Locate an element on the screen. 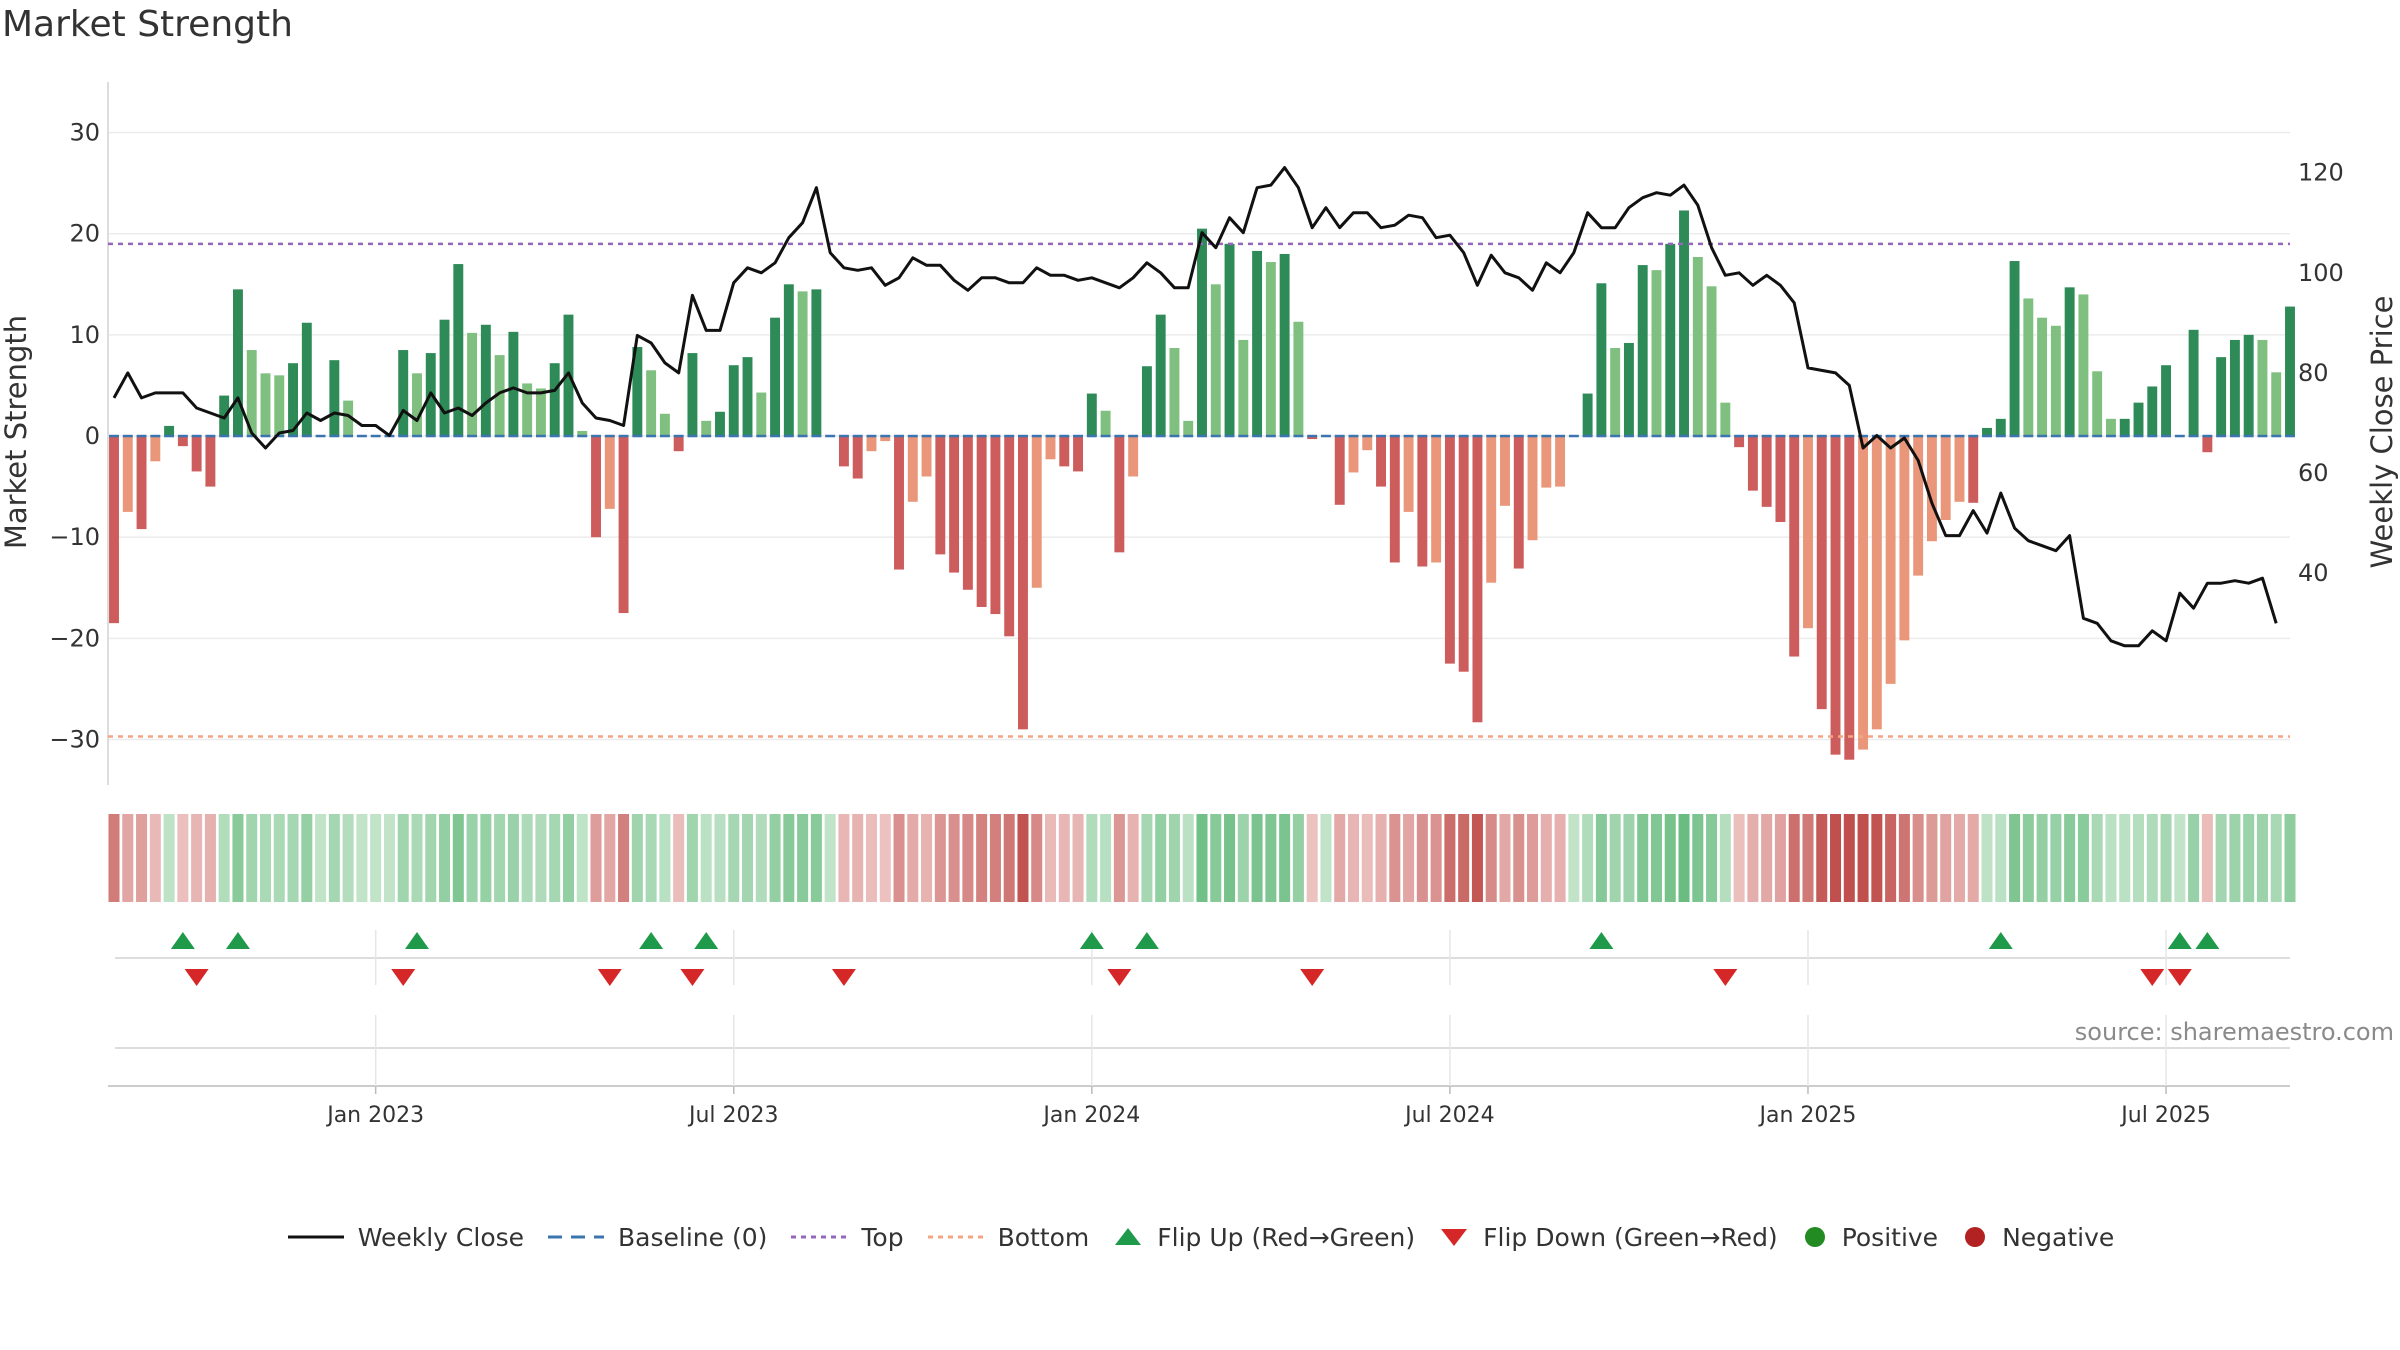 Image resolution: width=2400 pixels, height=1350 pixels. y2-tick-label: 120 is located at coordinates (2321, 173).